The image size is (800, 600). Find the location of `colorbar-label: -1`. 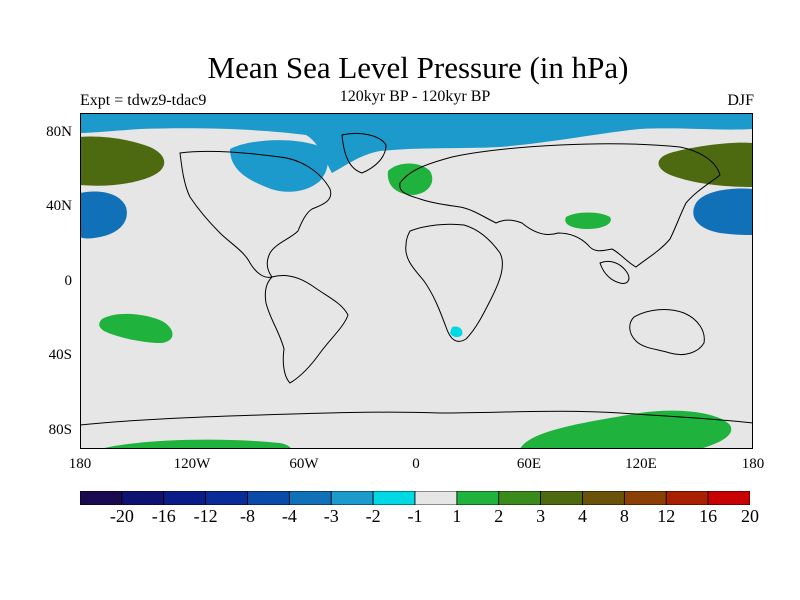

colorbar-label: -1 is located at coordinates (415, 516).